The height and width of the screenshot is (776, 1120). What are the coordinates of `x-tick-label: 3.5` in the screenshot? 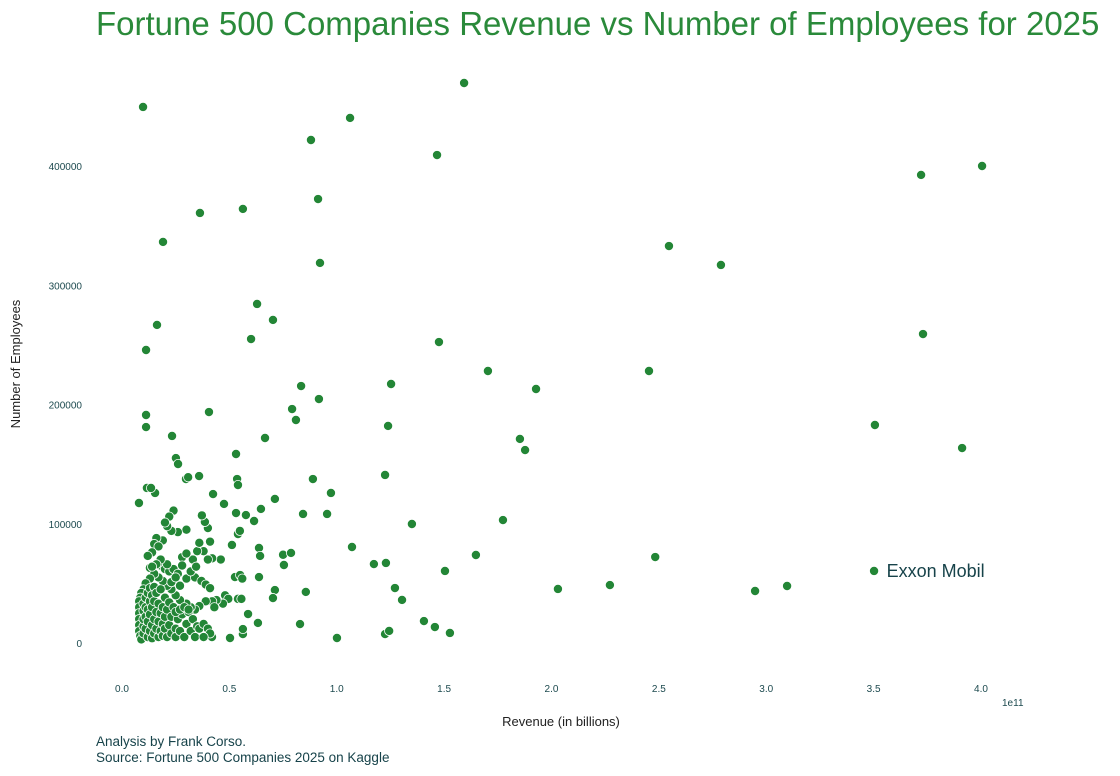 It's located at (874, 689).